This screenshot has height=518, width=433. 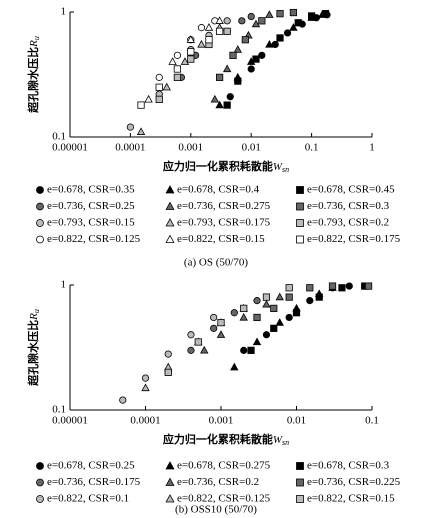 I want to click on legend-label: e=0.736, CSR=0.275, so click(x=224, y=206).